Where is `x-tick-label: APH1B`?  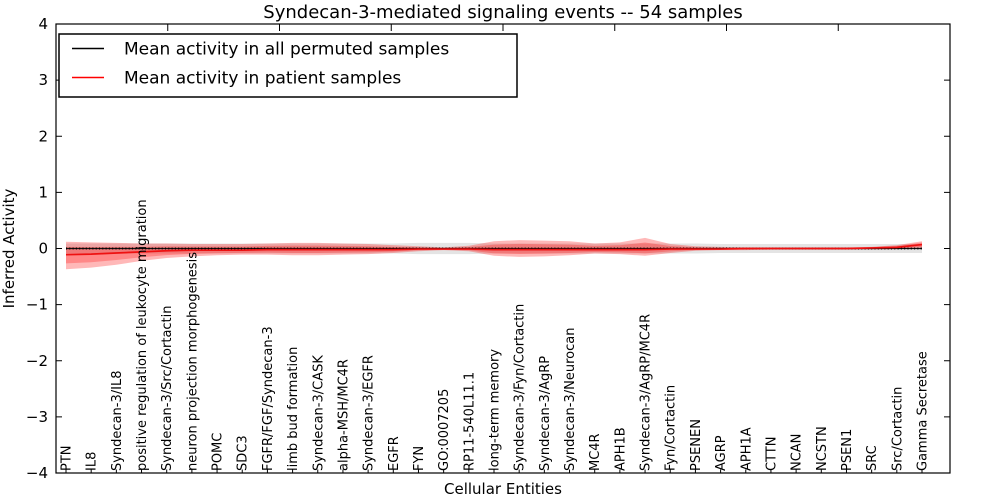 x-tick-label: APH1B is located at coordinates (620, 449).